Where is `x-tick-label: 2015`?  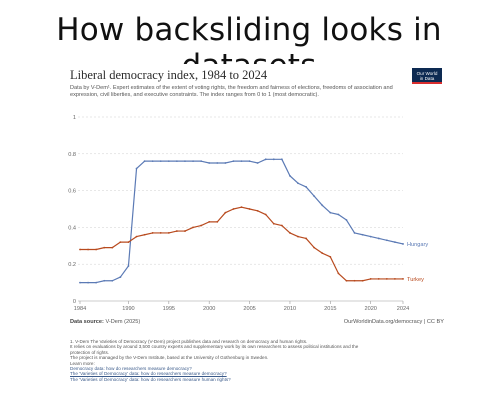
x-tick-label: 2015 is located at coordinates (330, 309).